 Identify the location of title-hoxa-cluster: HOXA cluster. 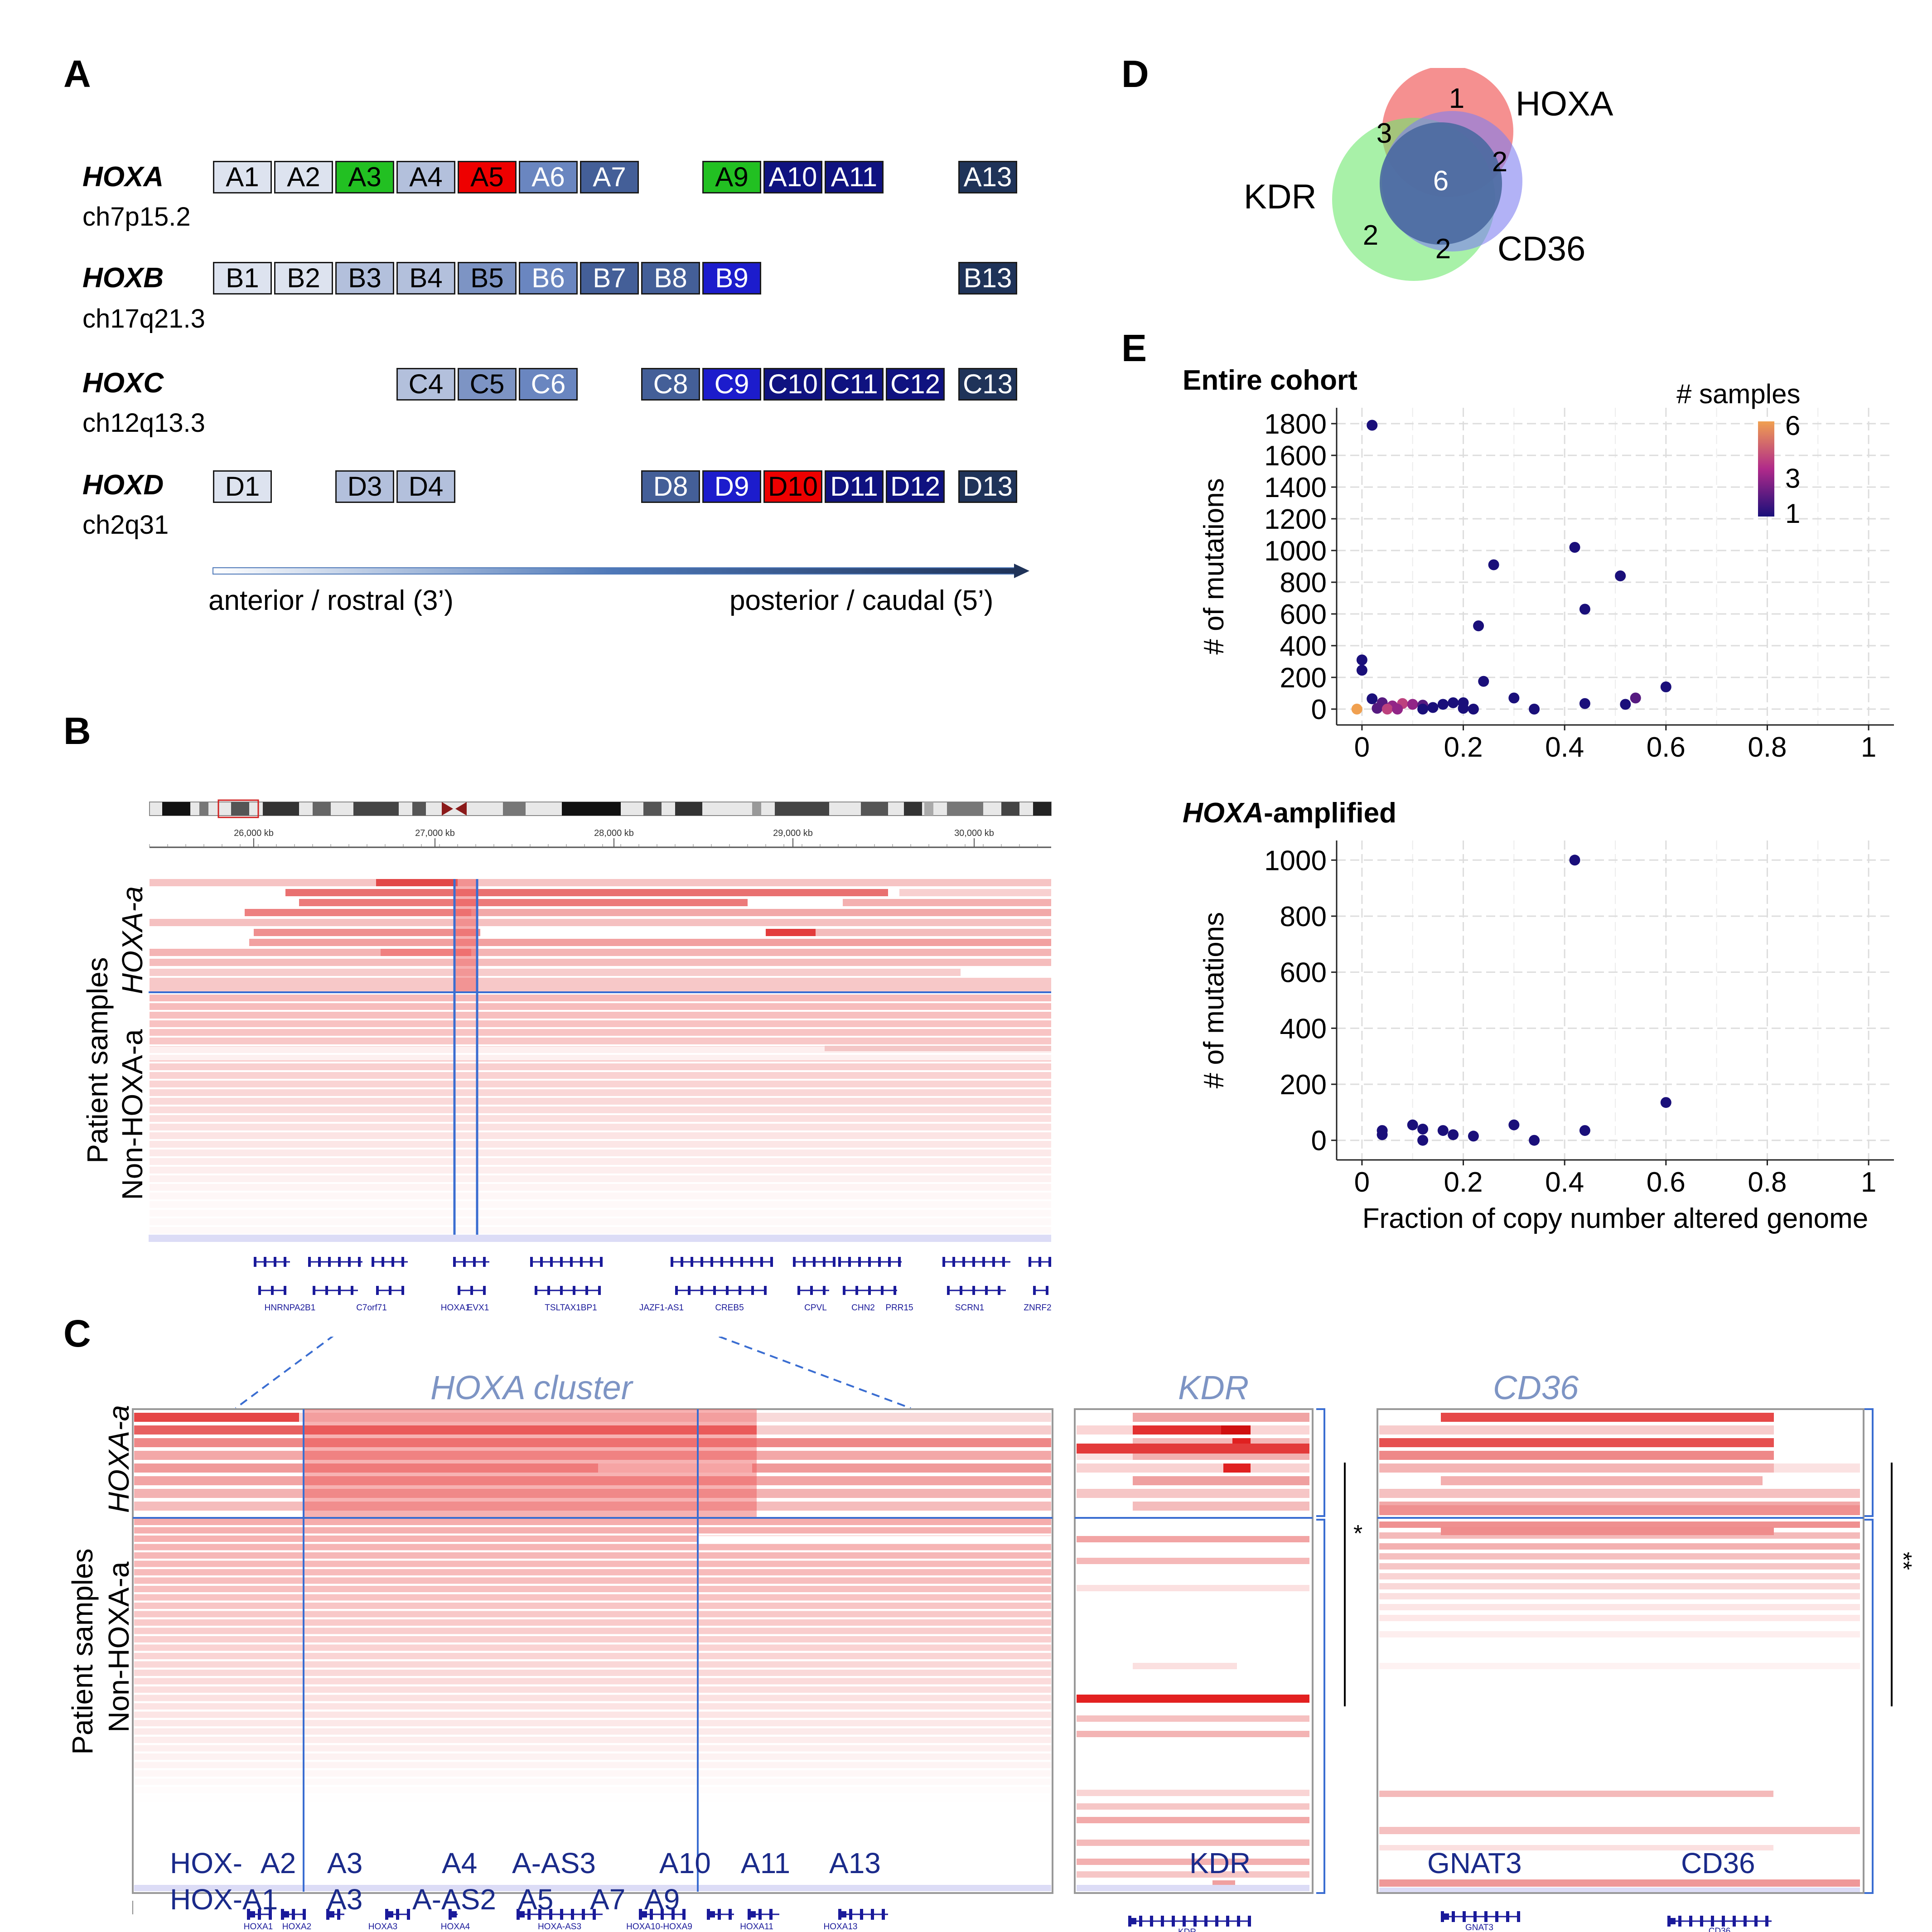
(531, 1388).